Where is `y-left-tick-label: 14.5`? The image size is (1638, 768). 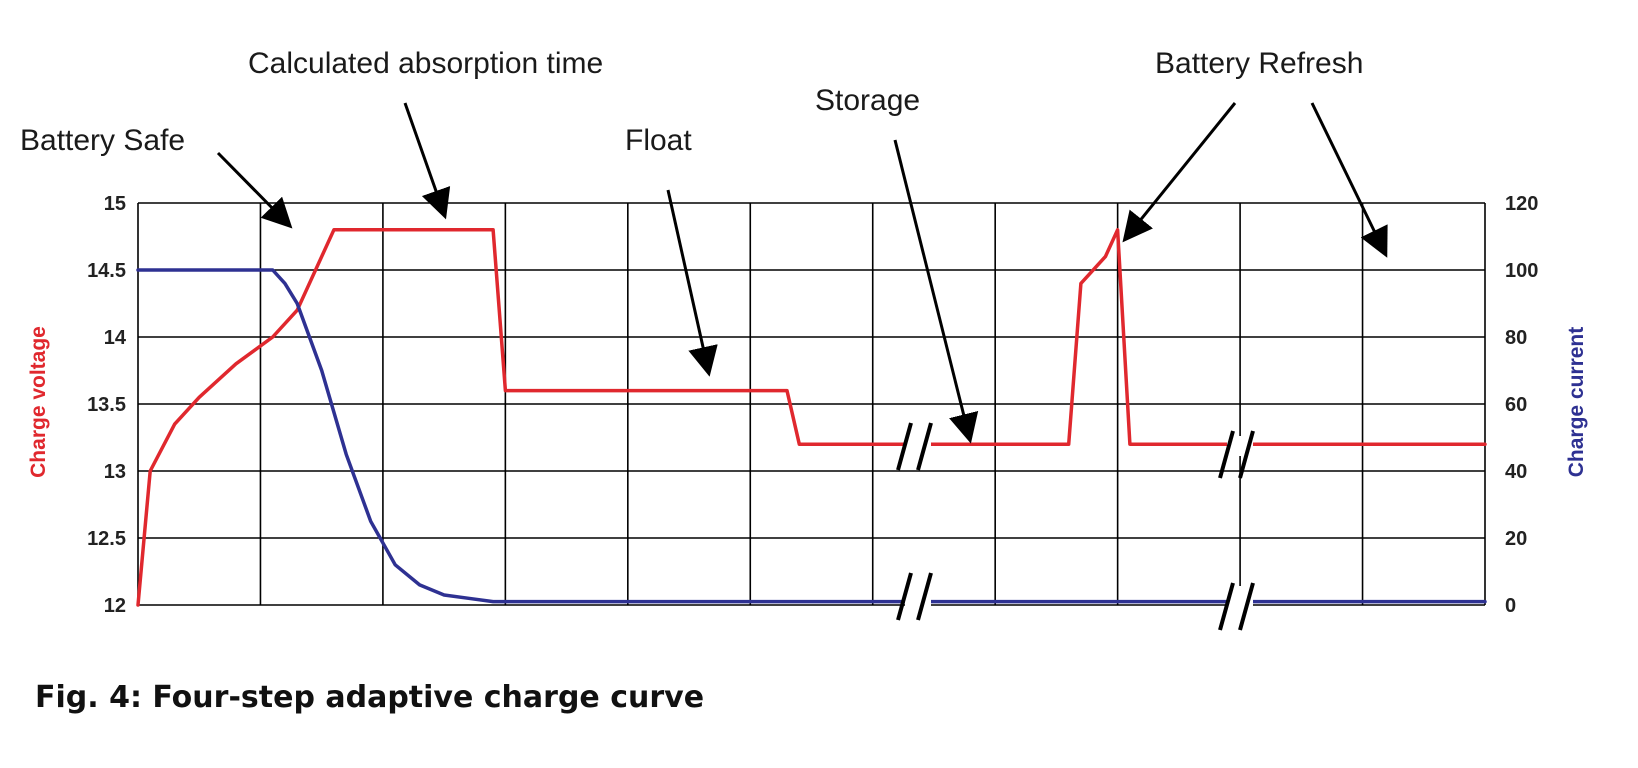 y-left-tick-label: 14.5 is located at coordinates (106, 271).